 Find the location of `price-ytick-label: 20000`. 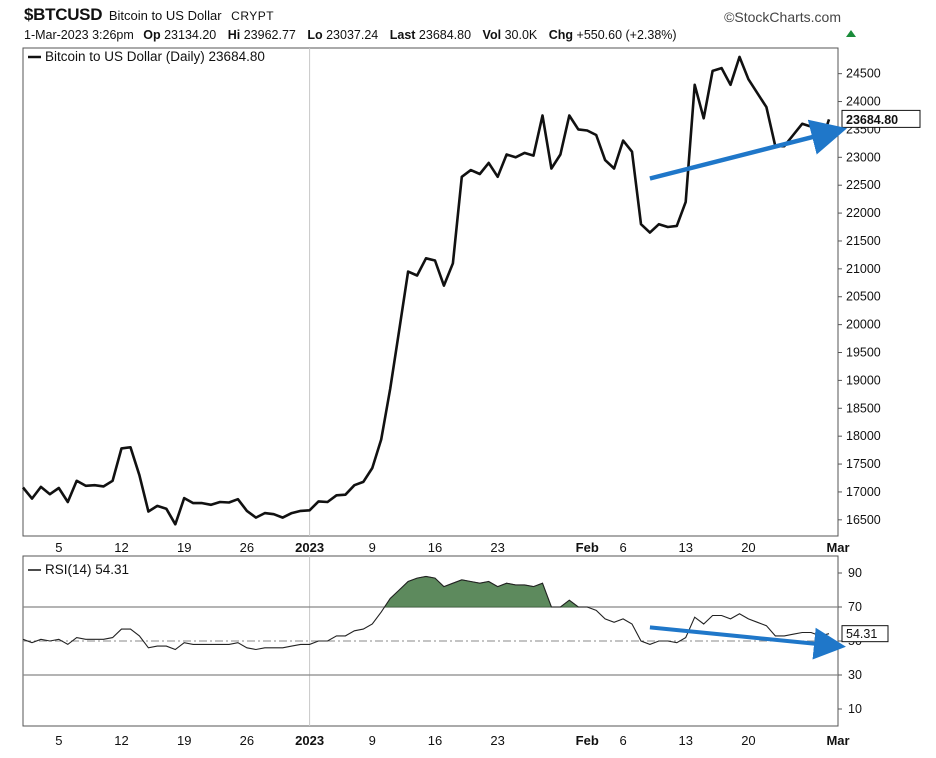

price-ytick-label: 20000 is located at coordinates (863, 325).